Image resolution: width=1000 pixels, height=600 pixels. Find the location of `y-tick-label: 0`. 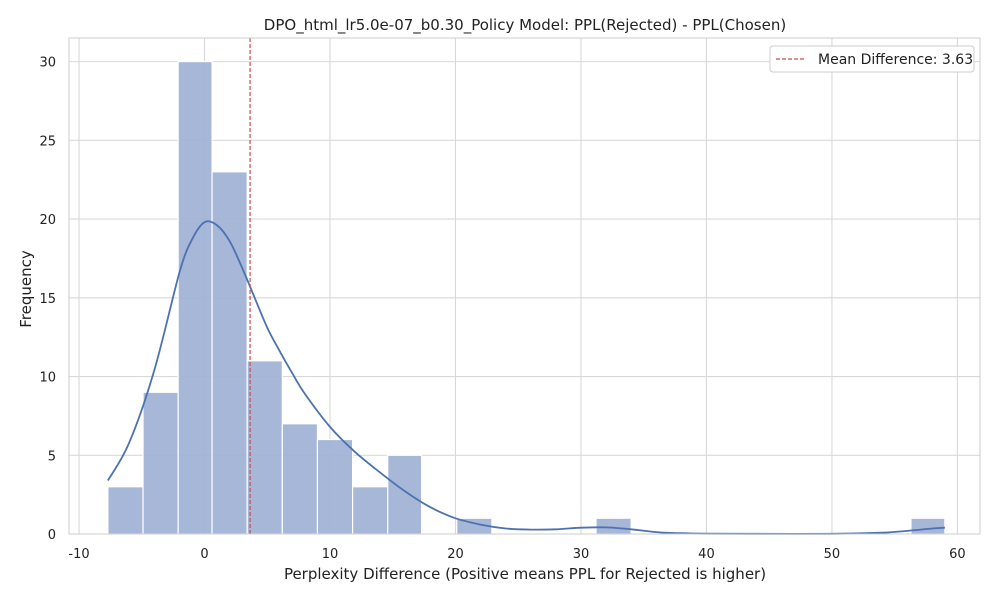

y-tick-label: 0 is located at coordinates (52, 535).